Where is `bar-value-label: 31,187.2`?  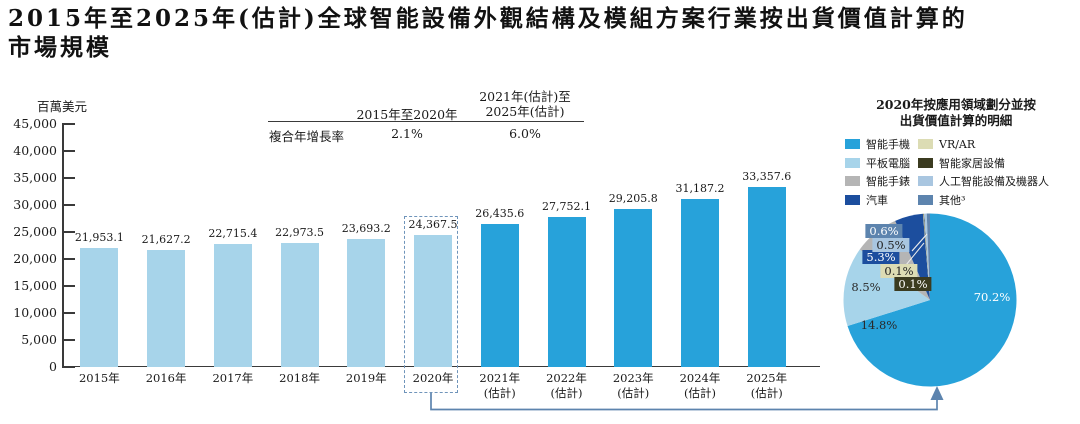
bar-value-label: 31,187.2 is located at coordinates (700, 188).